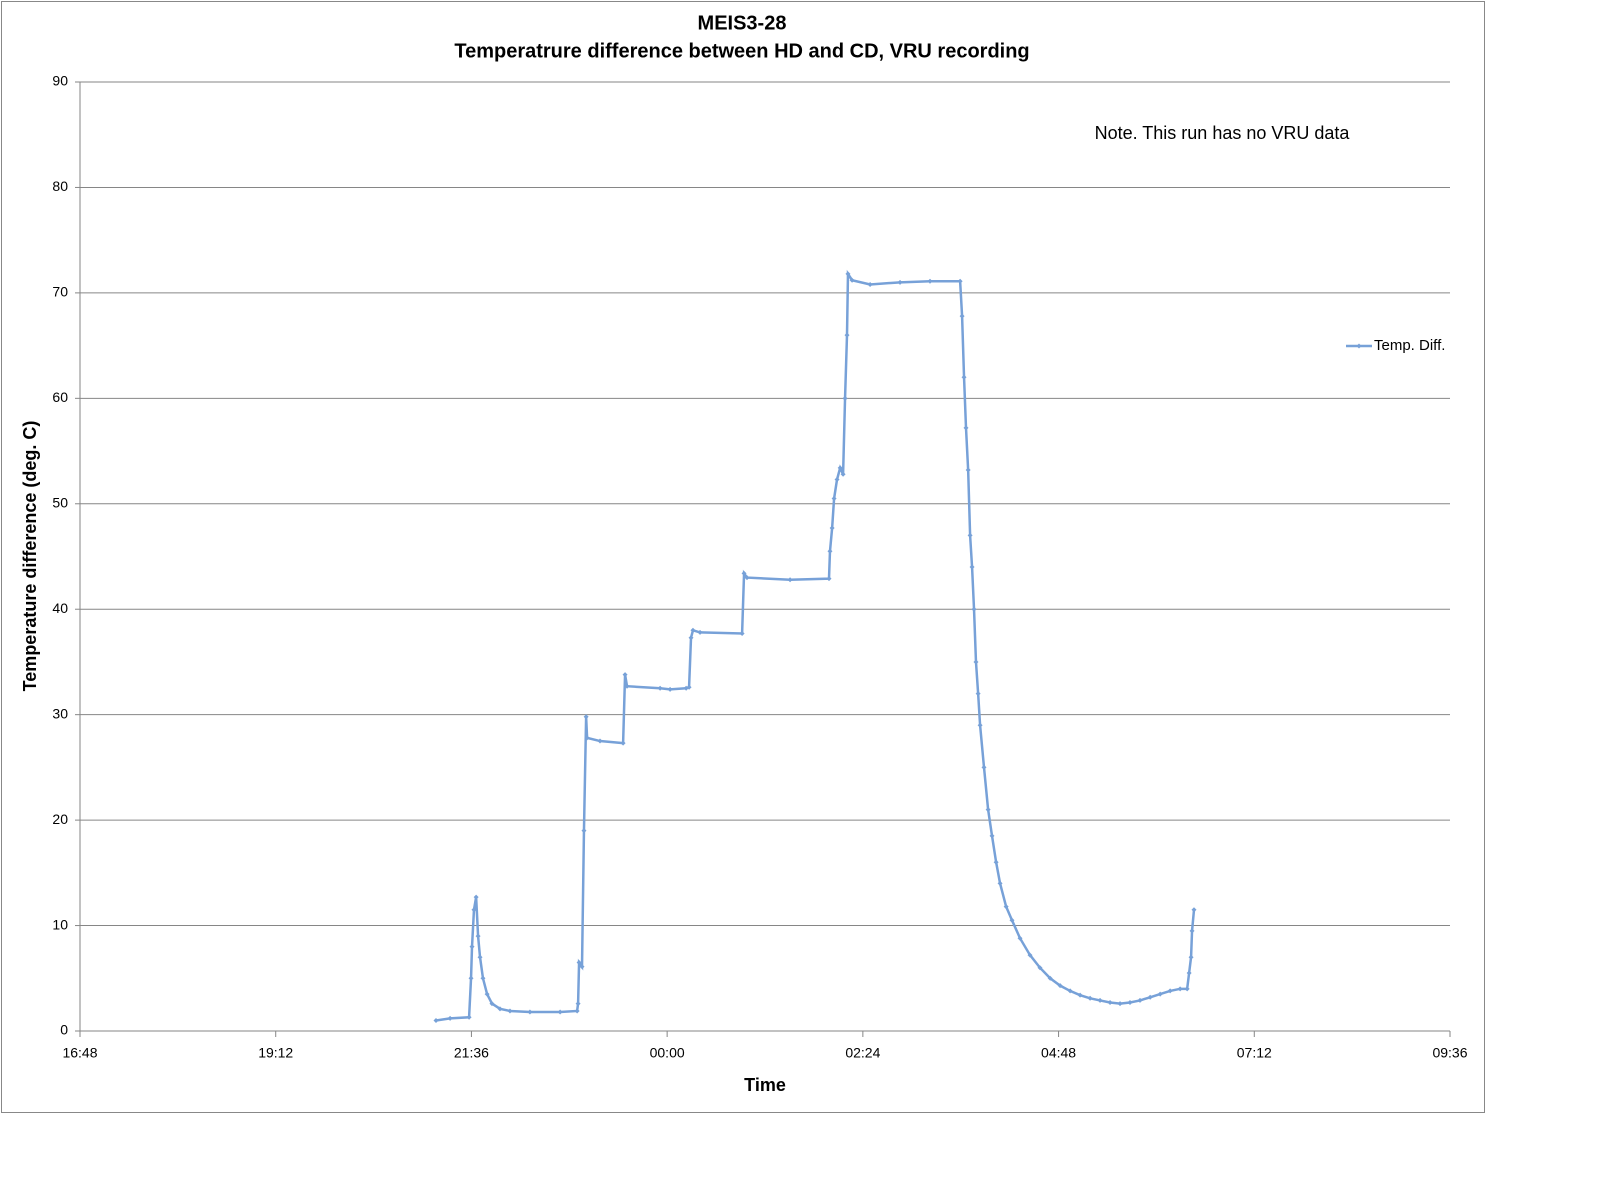 This screenshot has width=1598, height=1202. What do you see at coordinates (1058, 1053) in the screenshot?
I see `x-tick-label: 04:48` at bounding box center [1058, 1053].